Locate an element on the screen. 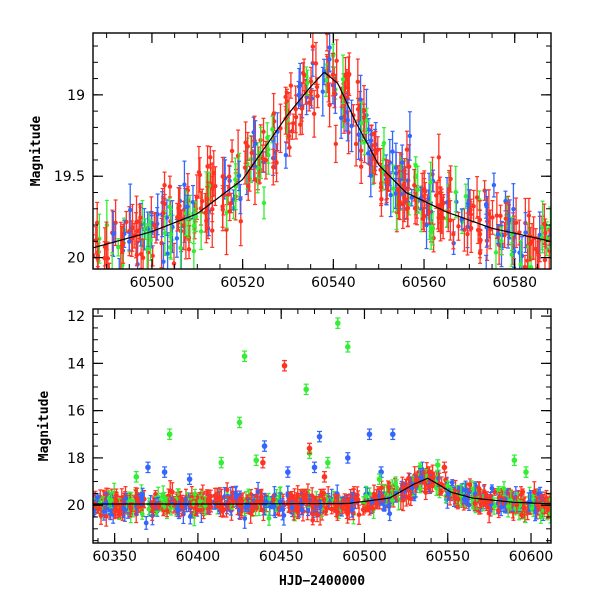  series-2-points is located at coordinates (354, 421).